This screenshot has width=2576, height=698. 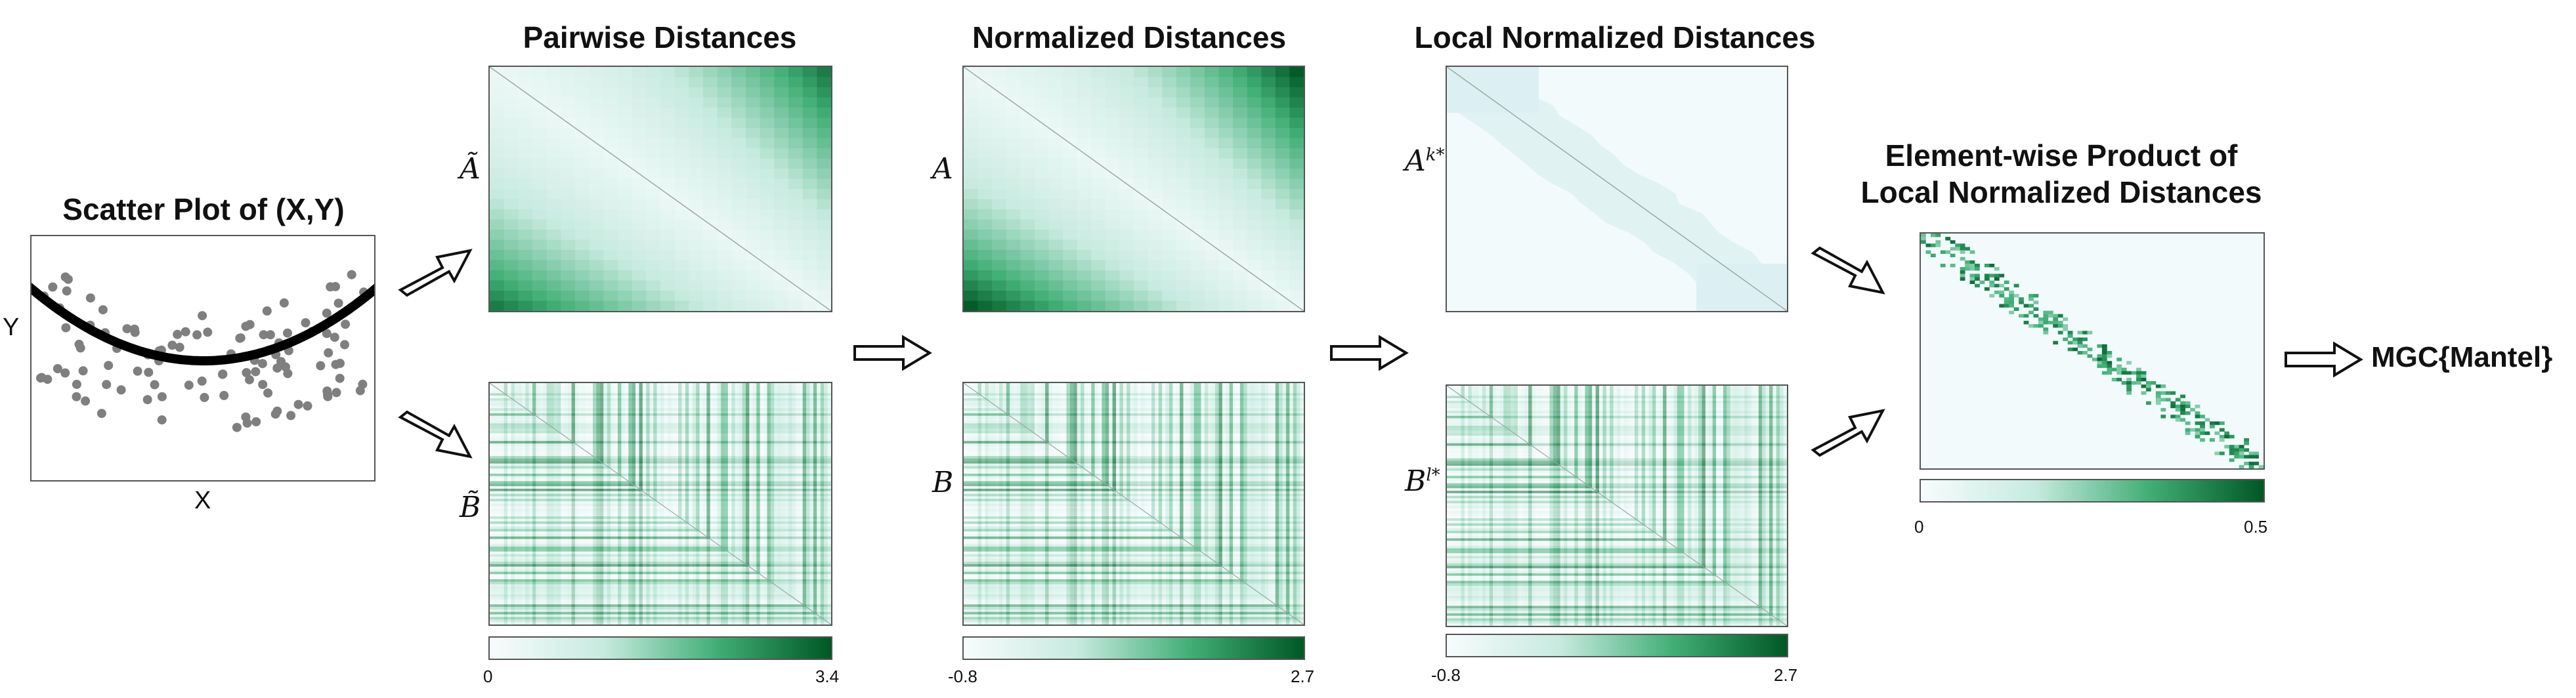 I want to click on col1-colorbar, so click(x=660, y=648).